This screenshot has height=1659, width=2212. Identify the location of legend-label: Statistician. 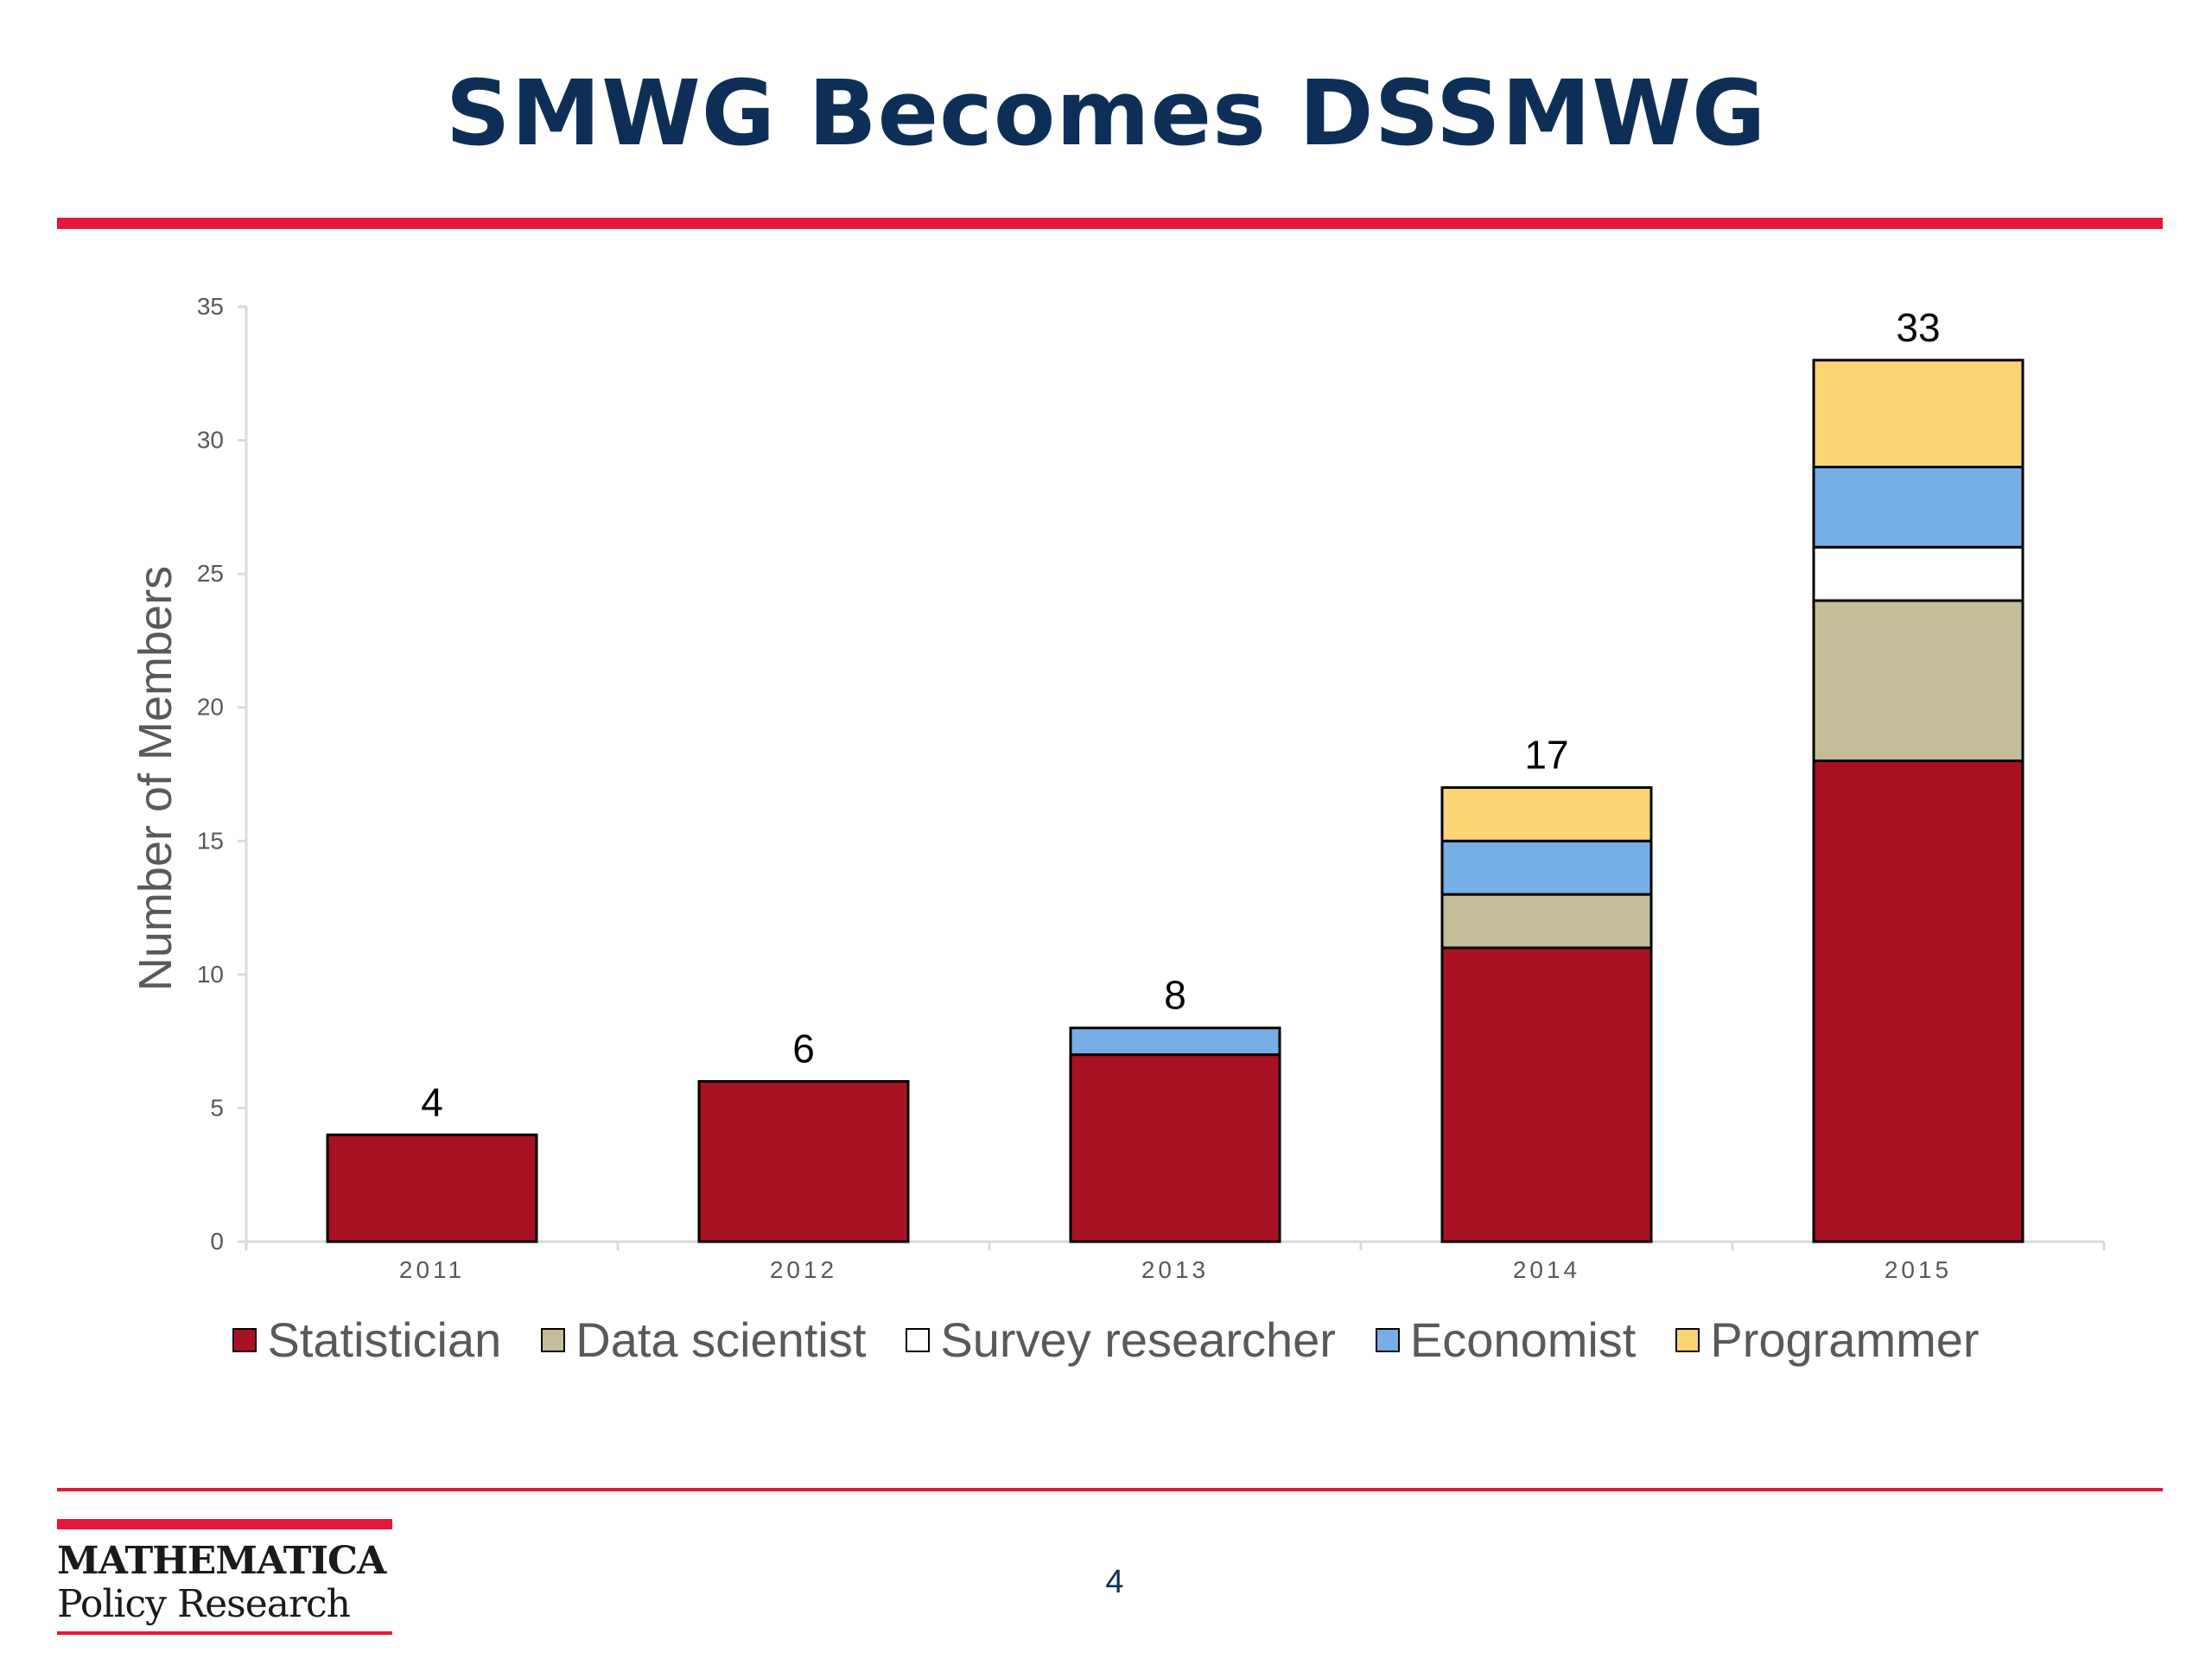
(384, 1340).